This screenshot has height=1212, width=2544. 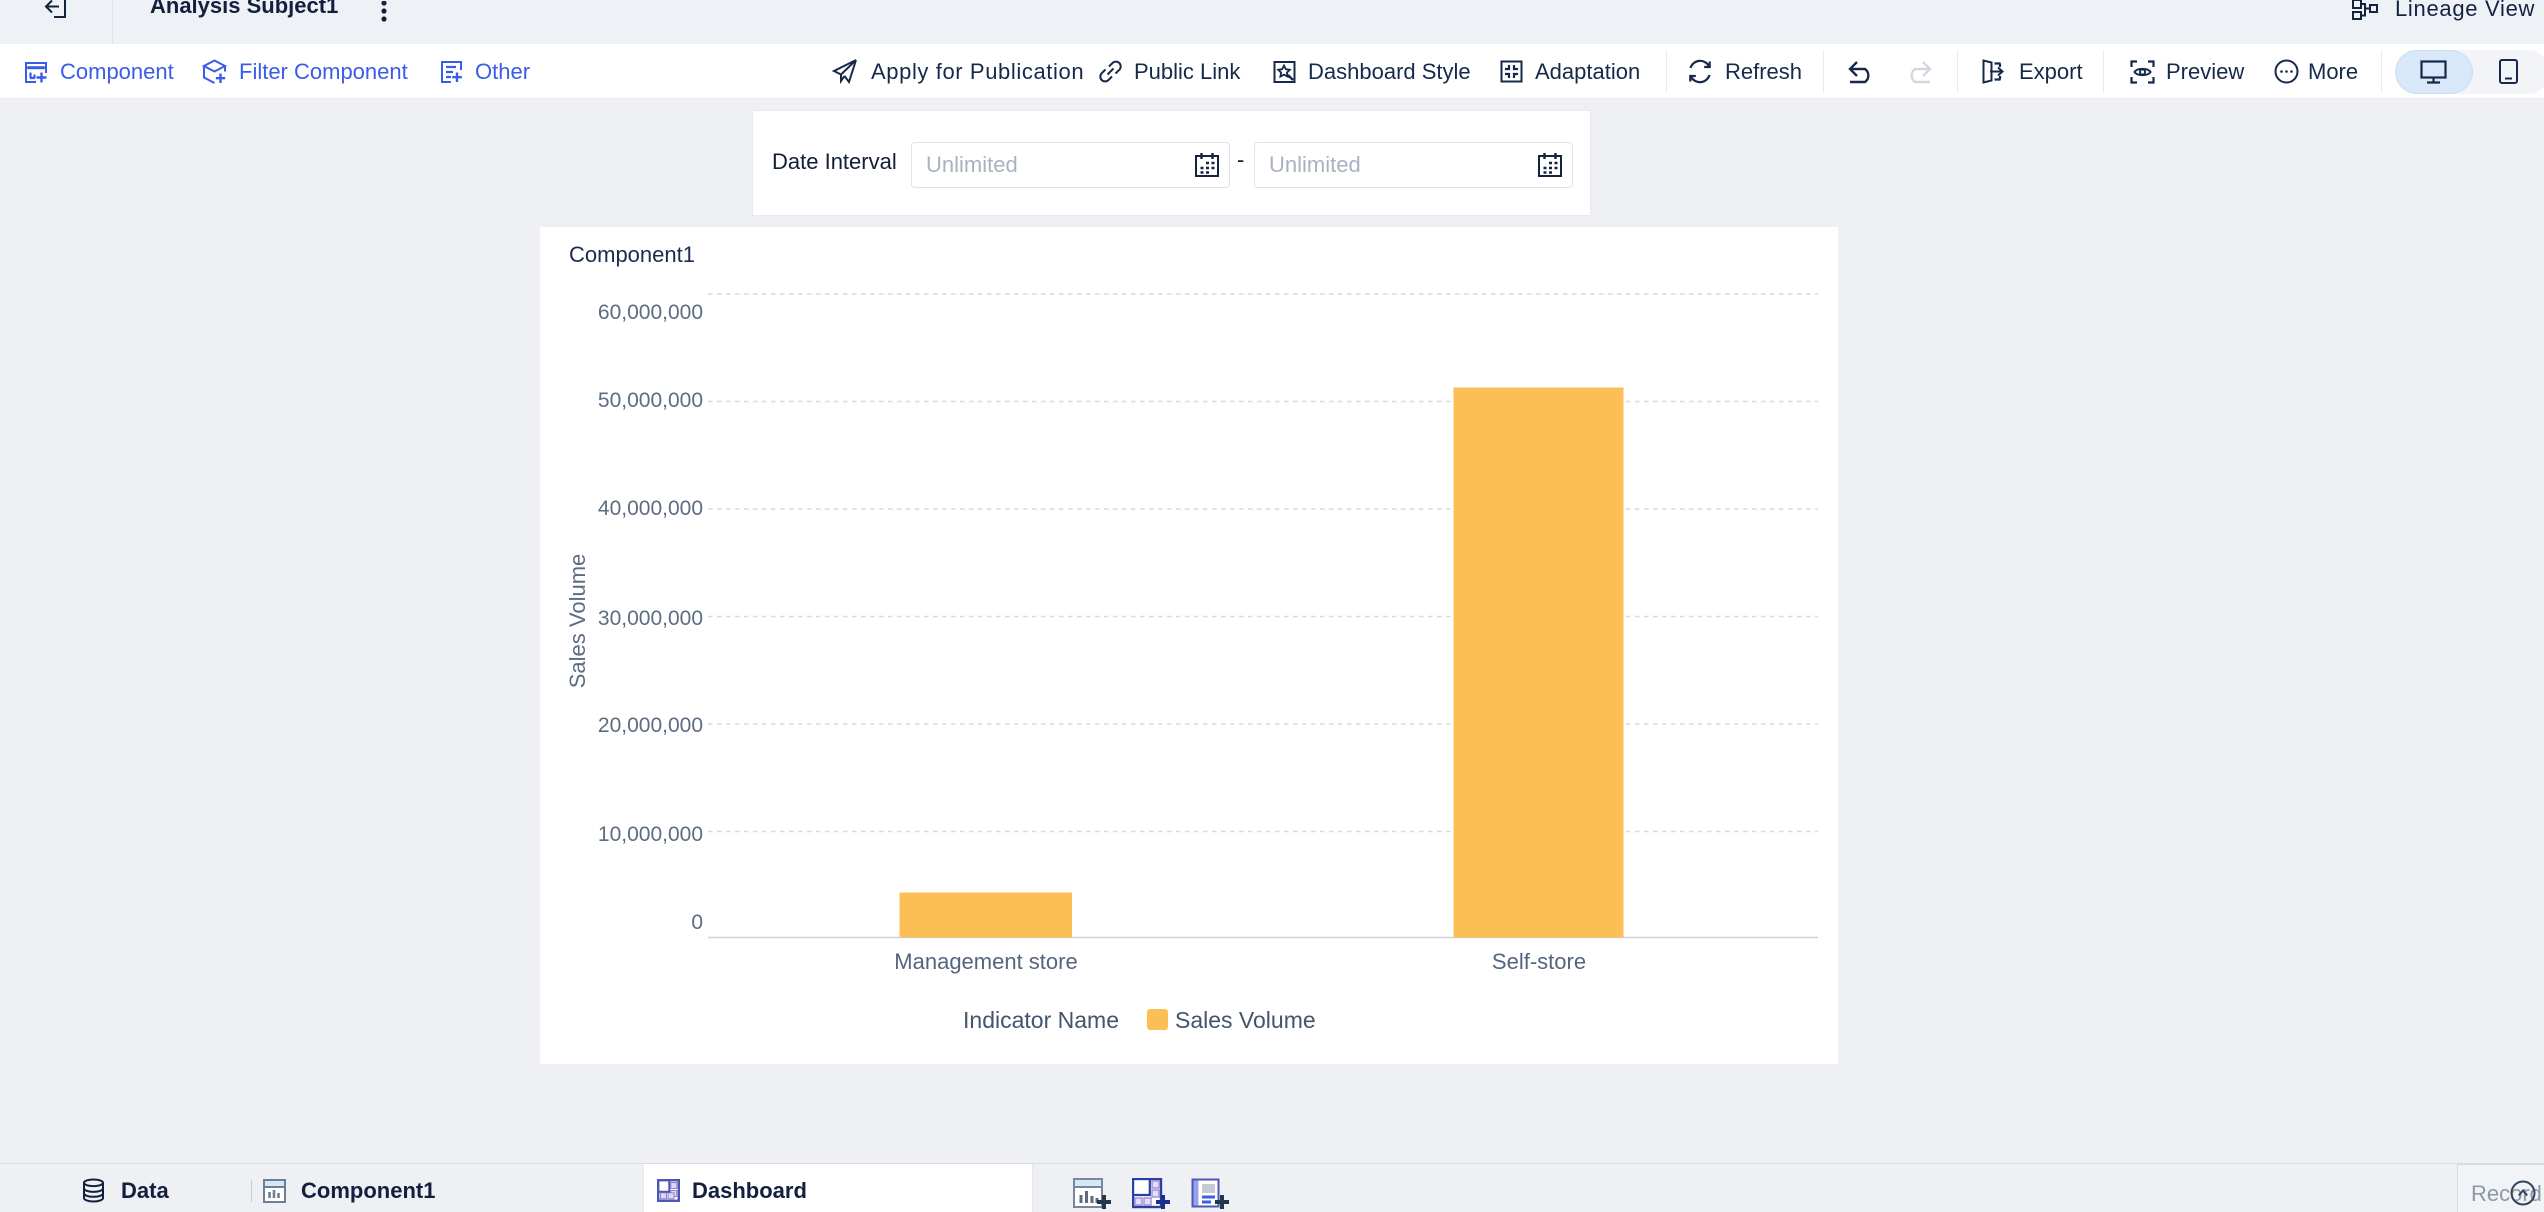 What do you see at coordinates (1539, 961) in the screenshot?
I see `svg-text: Self-store` at bounding box center [1539, 961].